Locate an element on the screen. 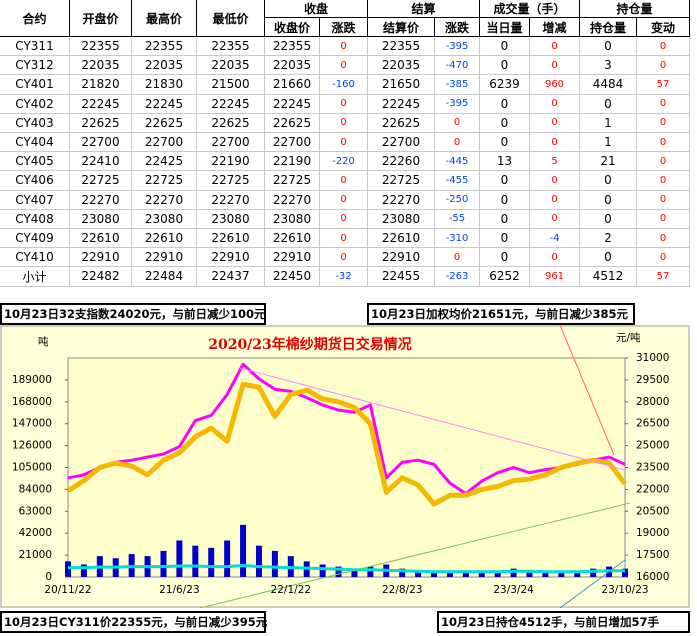  table-cell: -250 is located at coordinates (457, 200).